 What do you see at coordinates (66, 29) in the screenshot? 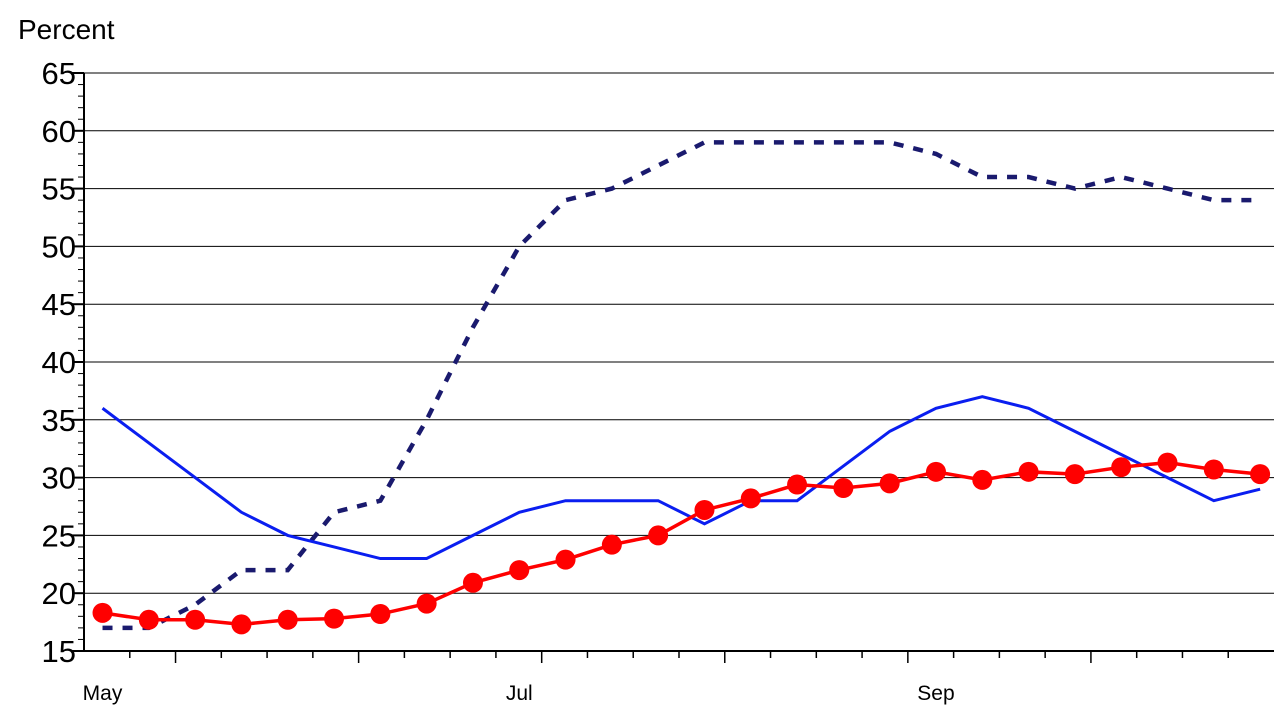
I see `y-axis-label: Percent` at bounding box center [66, 29].